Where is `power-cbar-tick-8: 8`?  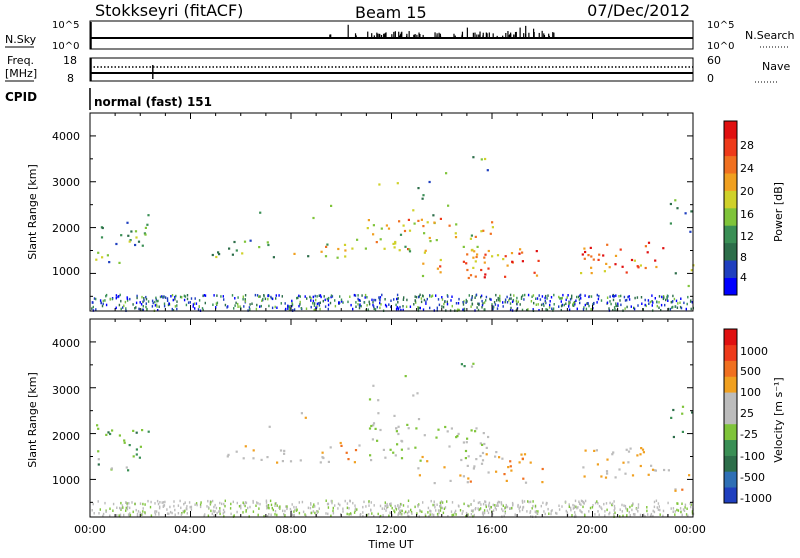
power-cbar-tick-8: 8 is located at coordinates (743, 257).